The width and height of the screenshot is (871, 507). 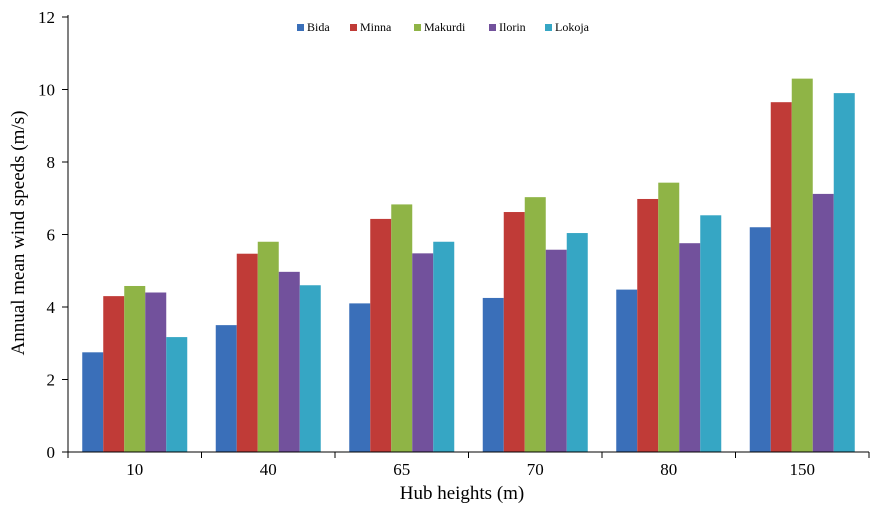 What do you see at coordinates (51, 235) in the screenshot?
I see `y-tick-label: 6` at bounding box center [51, 235].